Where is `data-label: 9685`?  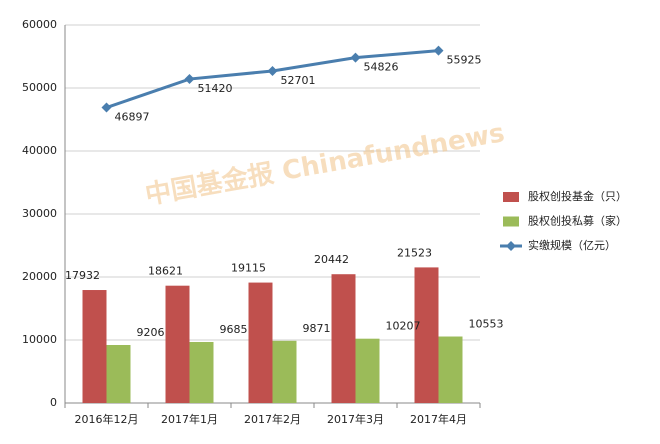 data-label: 9685 is located at coordinates (234, 329).